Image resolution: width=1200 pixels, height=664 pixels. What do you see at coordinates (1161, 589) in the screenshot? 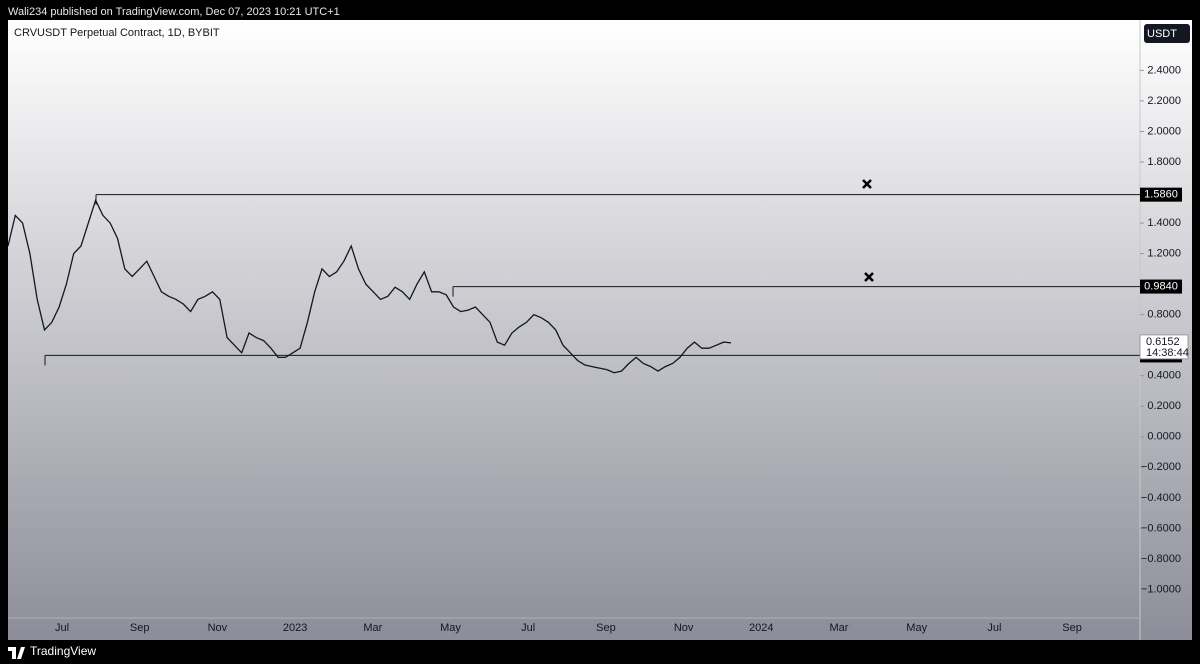
I see `y-tick-label: −1.0000` at bounding box center [1161, 589].